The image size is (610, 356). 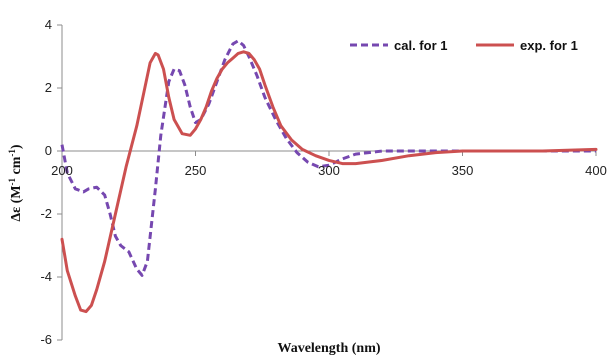 I want to click on y-axis-title-main: Δε (M, so click(x=16, y=203).